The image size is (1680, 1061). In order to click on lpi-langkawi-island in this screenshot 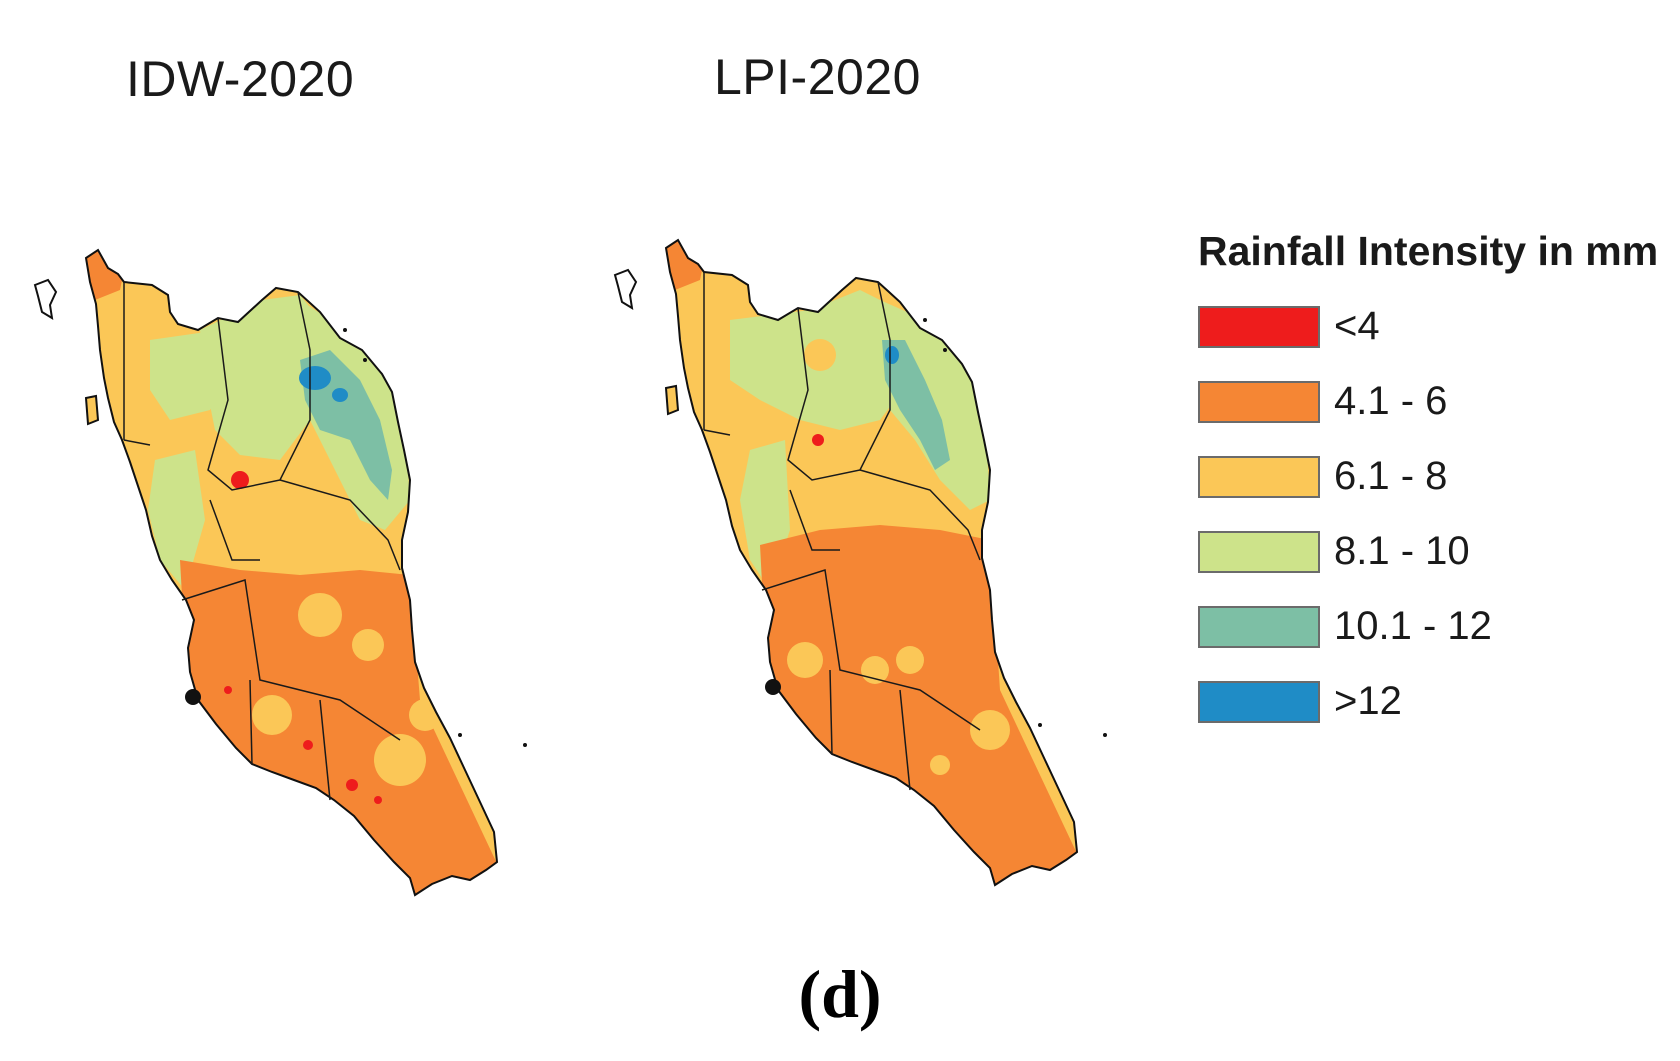, I will do `click(625, 289)`.